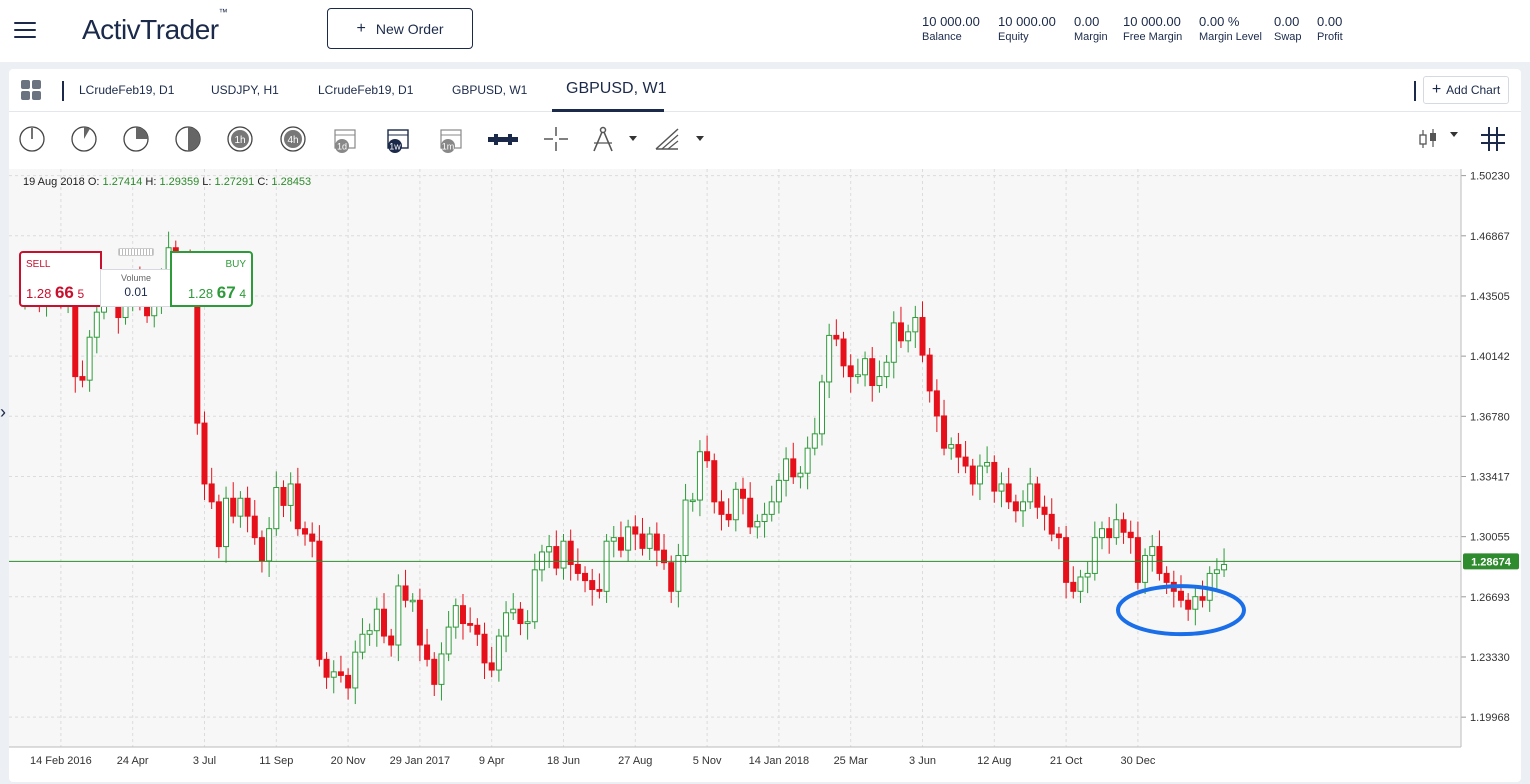 The image size is (1530, 784). I want to click on timeframe-1m-icon: 1m, so click(451, 139).